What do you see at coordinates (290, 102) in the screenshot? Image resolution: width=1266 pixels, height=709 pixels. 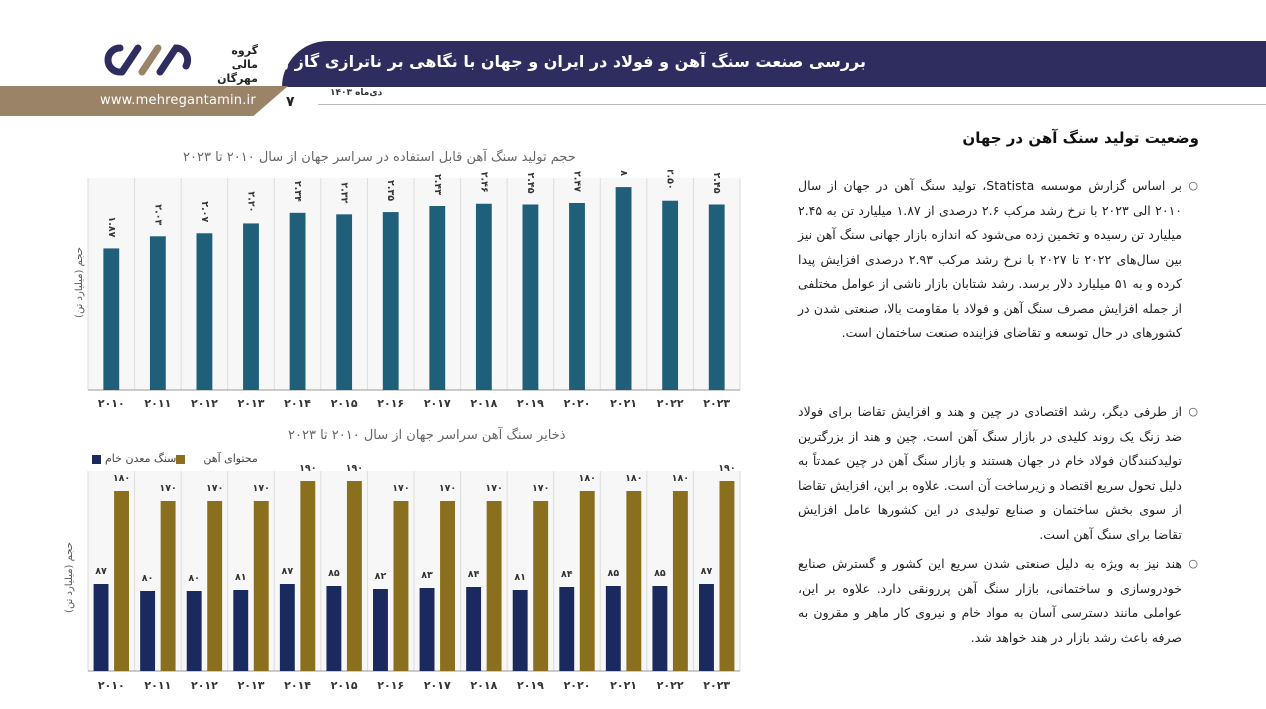 I see `page-number: ۷` at bounding box center [290, 102].